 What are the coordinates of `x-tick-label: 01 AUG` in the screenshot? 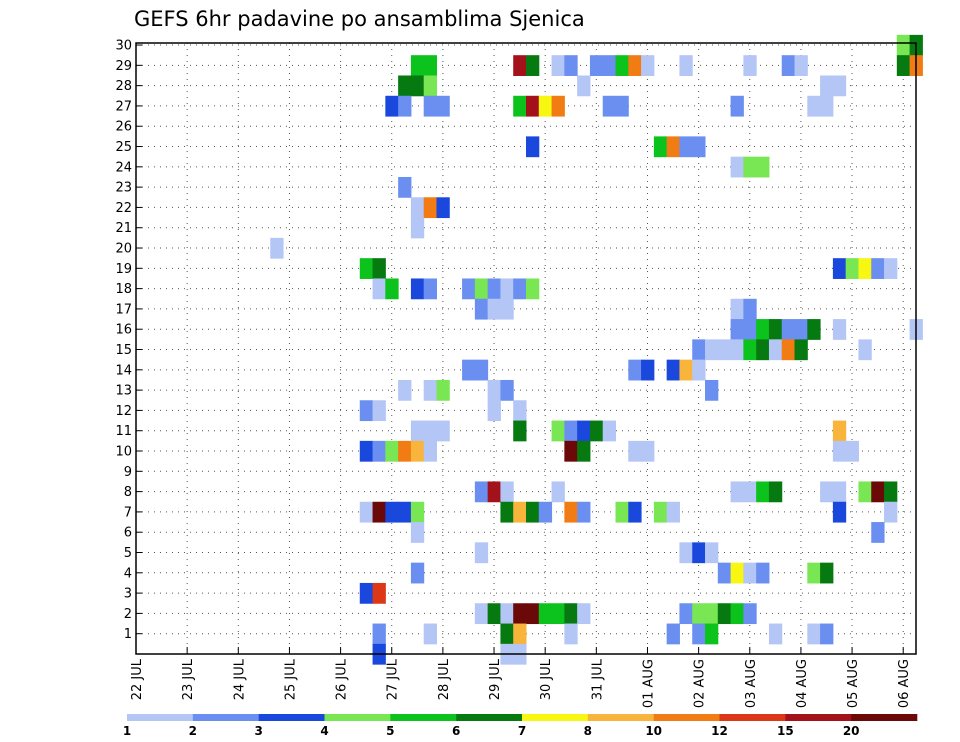 It's located at (648, 683).